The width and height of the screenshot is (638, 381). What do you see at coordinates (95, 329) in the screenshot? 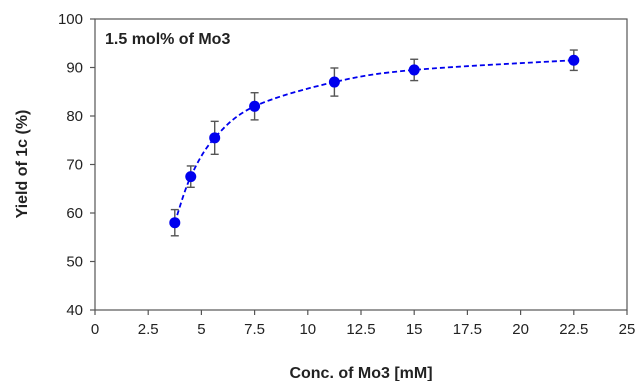
I see `x-tick-label: 0` at bounding box center [95, 329].